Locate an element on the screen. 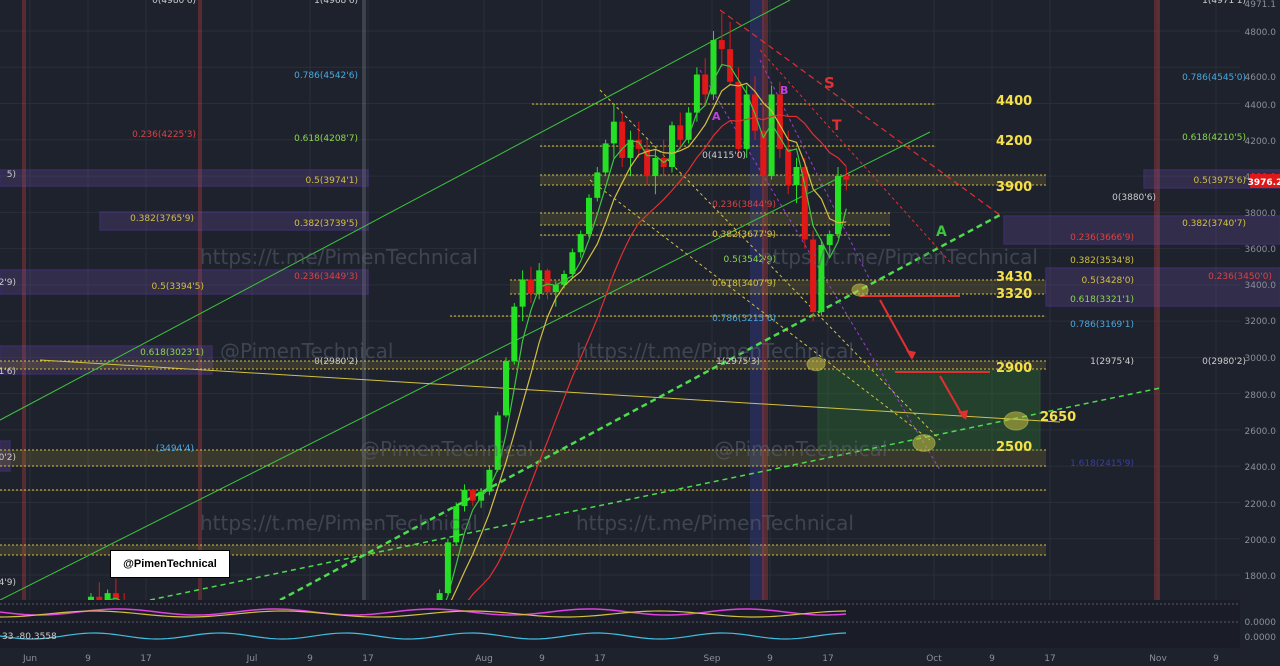  level-label: 2500 is located at coordinates (1014, 447).